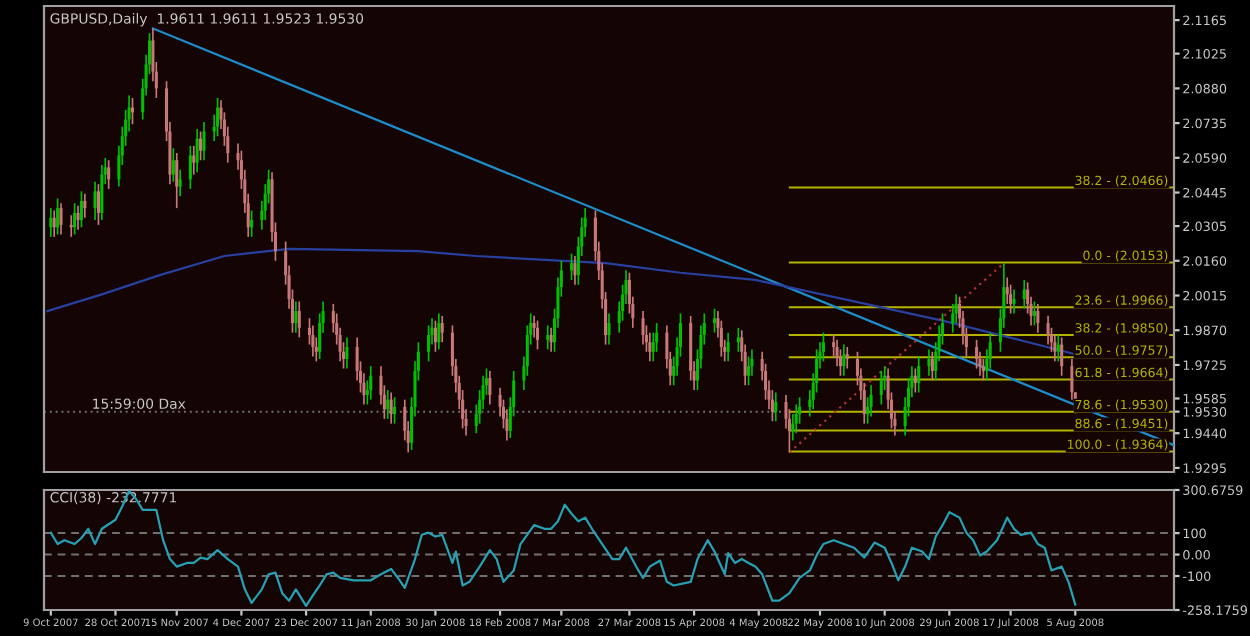  What do you see at coordinates (561, 301) in the screenshot?
I see `line-series` at bounding box center [561, 301].